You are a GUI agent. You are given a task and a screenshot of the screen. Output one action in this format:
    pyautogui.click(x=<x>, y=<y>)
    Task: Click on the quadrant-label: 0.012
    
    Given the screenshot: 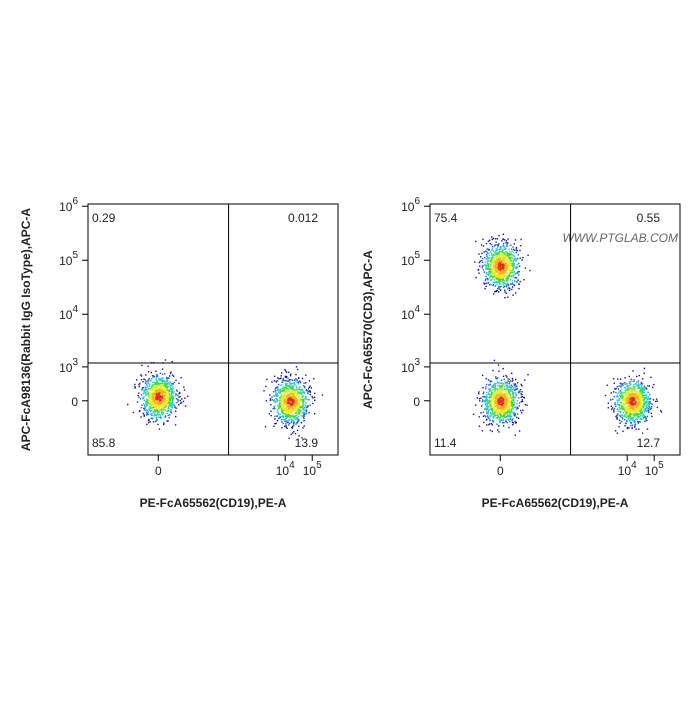 What is the action you would take?
    pyautogui.click(x=303, y=218)
    